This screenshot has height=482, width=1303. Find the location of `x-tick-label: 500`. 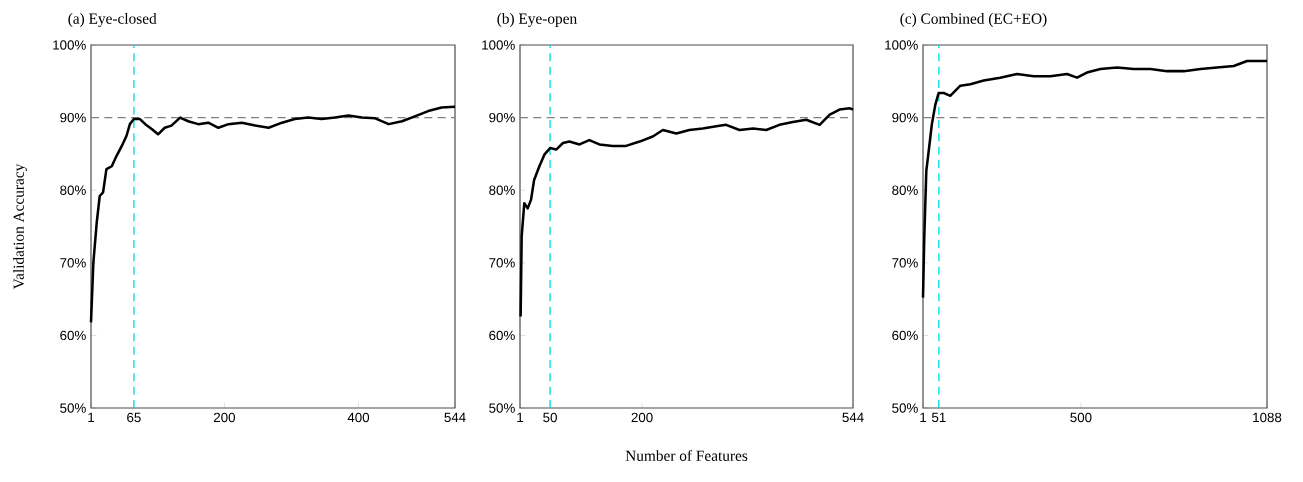

x-tick-label: 500 is located at coordinates (1081, 417).